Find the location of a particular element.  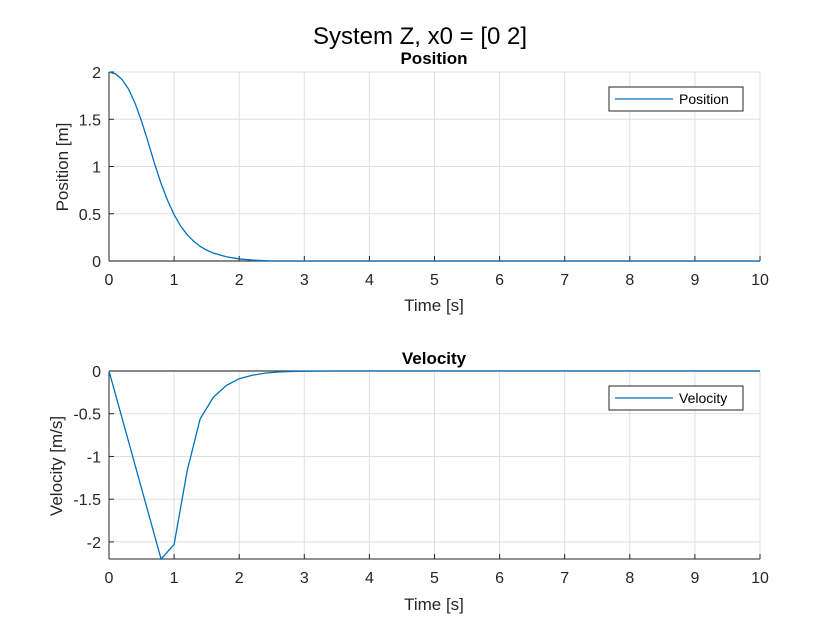

position-plot-title: Position is located at coordinates (433, 58).